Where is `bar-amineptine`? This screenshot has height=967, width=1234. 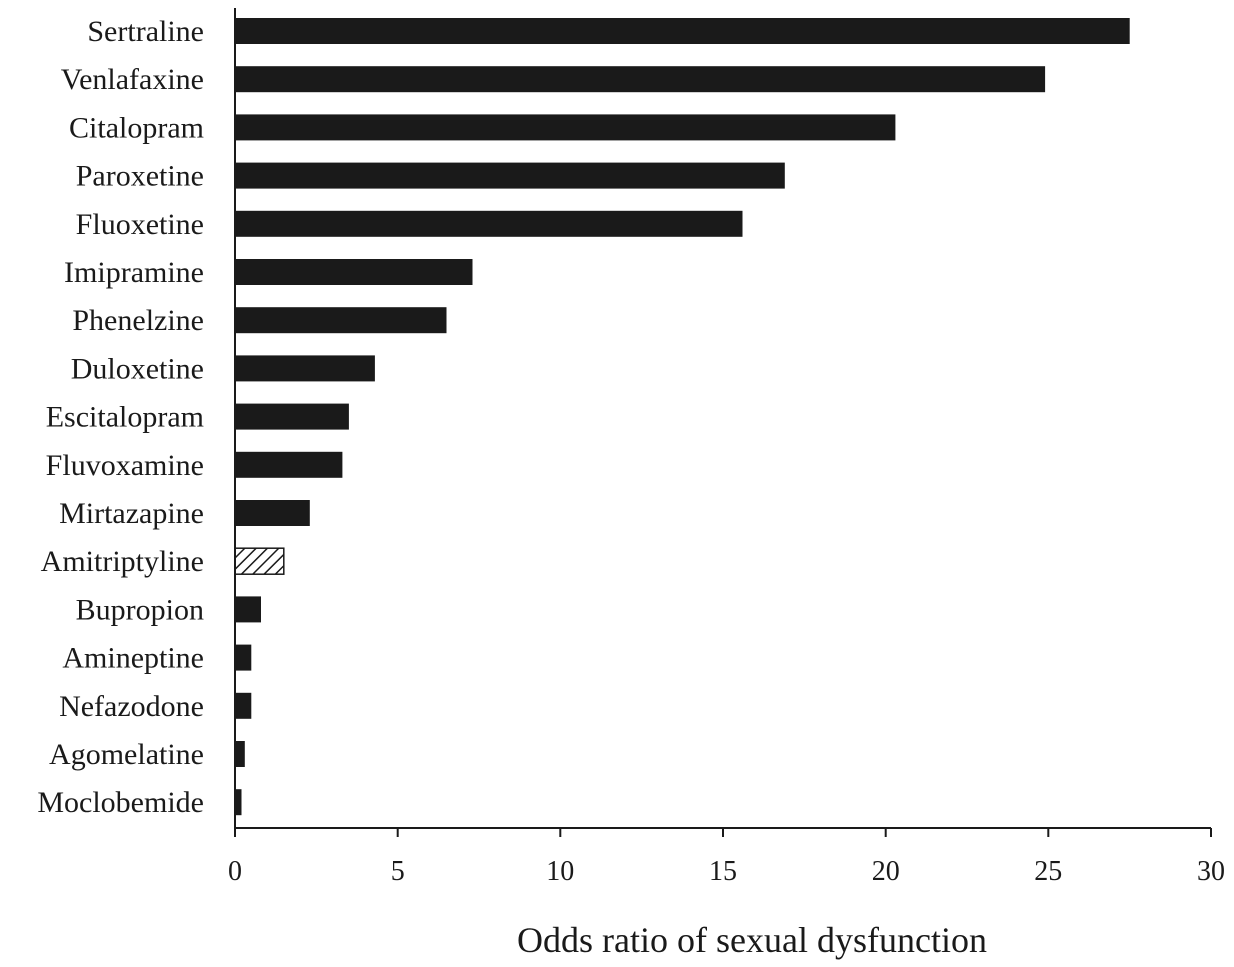
bar-amineptine is located at coordinates (243, 657).